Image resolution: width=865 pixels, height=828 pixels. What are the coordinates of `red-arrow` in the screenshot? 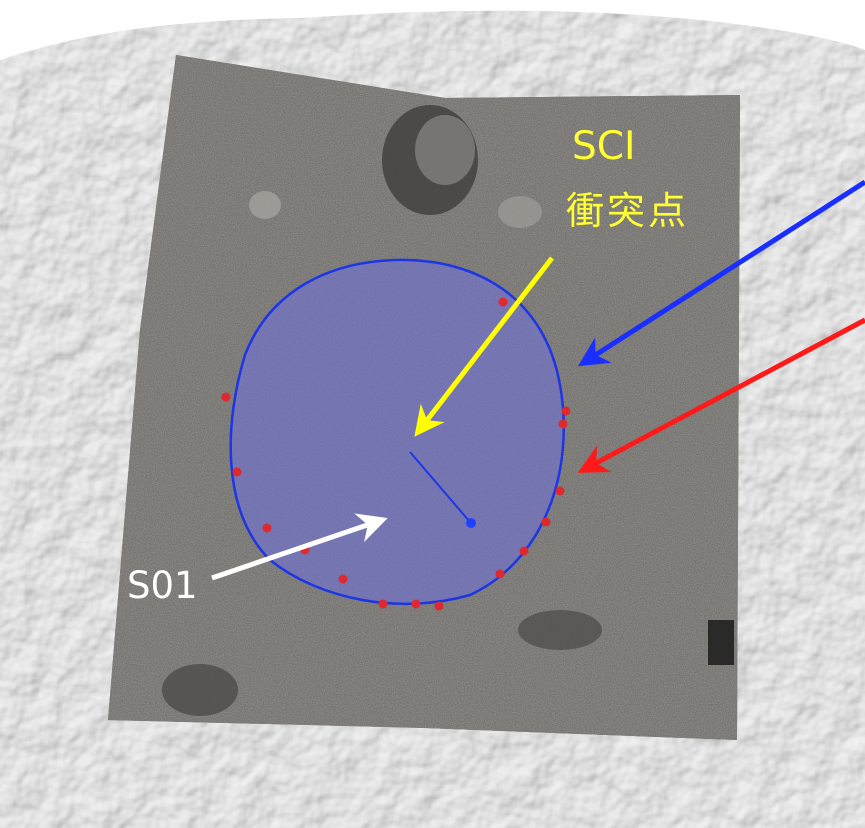 It's located at (721, 395).